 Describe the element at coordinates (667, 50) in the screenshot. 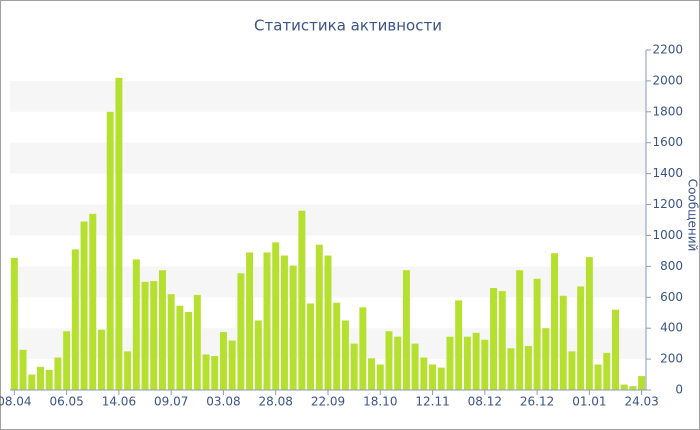

I see `y-tick-label: 2200` at that location.